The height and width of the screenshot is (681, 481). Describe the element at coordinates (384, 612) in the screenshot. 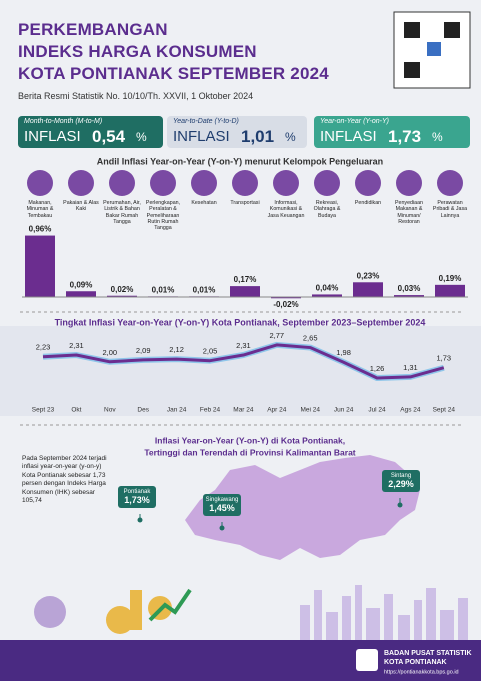

I see `city-skyline` at that location.